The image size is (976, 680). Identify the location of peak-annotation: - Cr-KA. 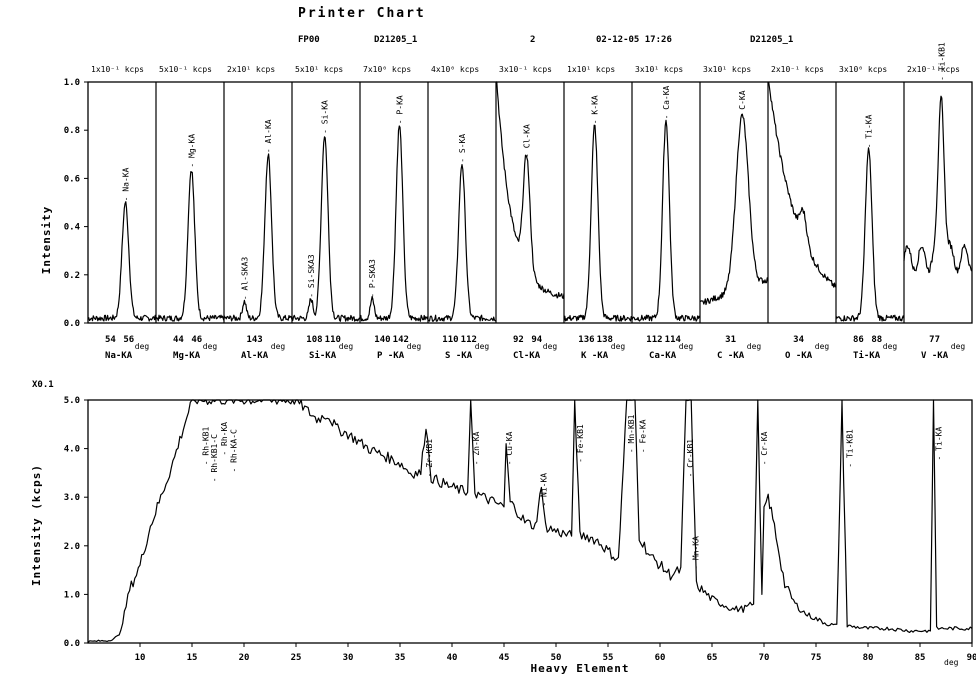
(764, 448).